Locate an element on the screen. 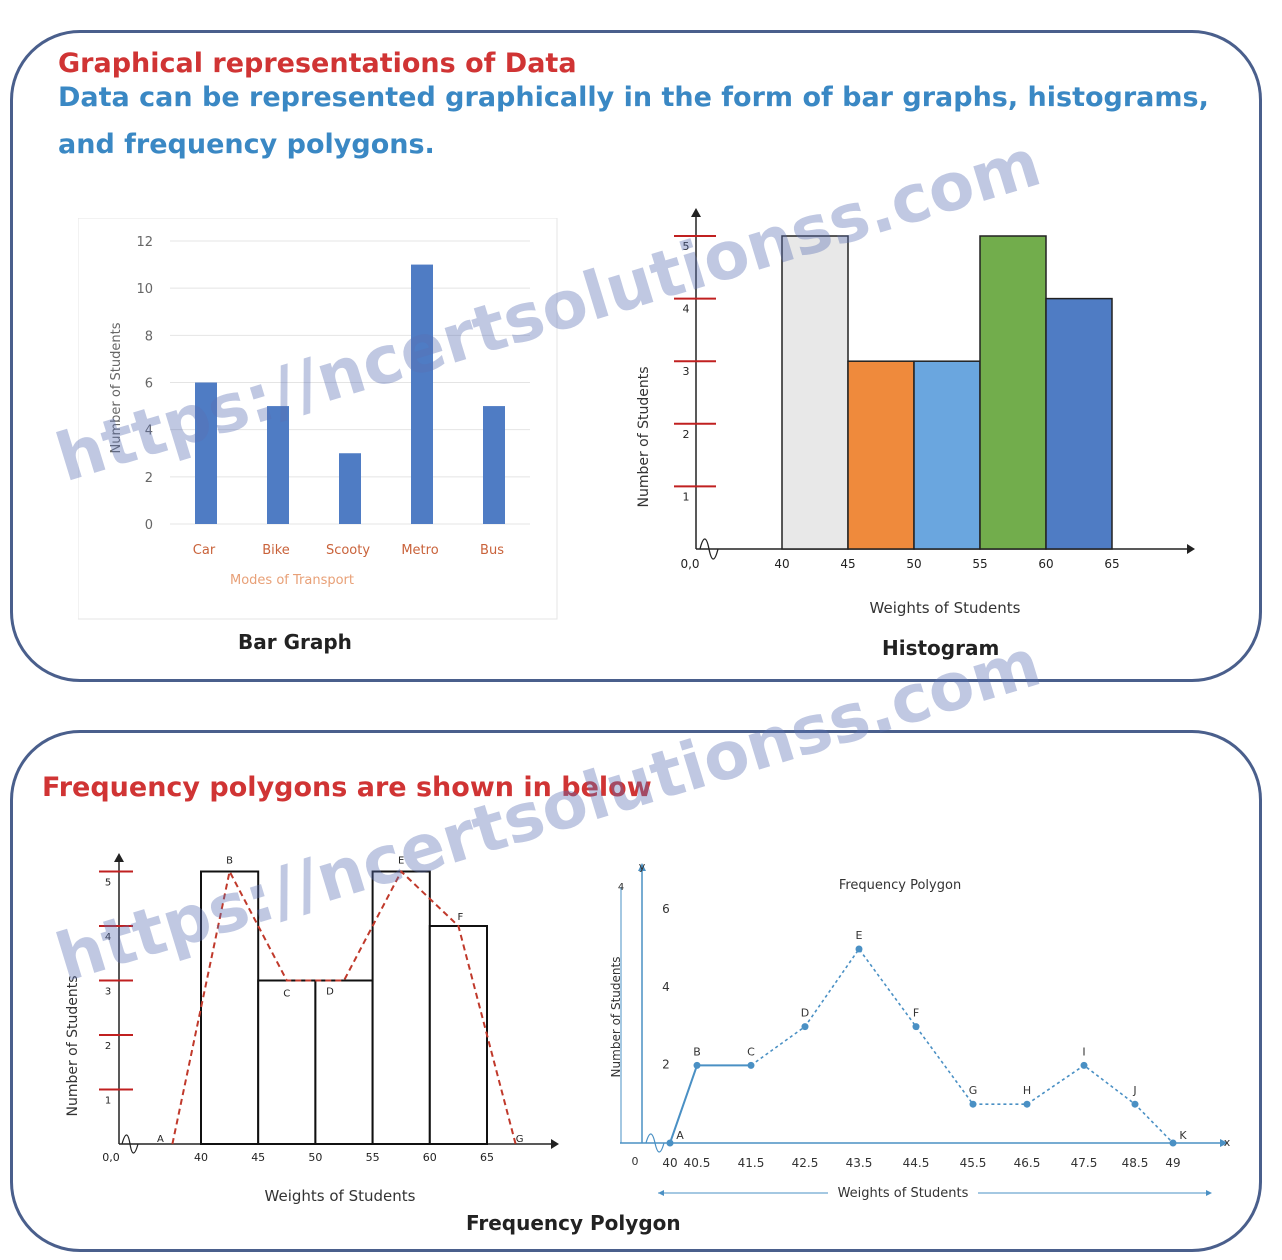 The height and width of the screenshot is (1260, 1282). section2-title: Frequency polygons are shown in below is located at coordinates (347, 787).